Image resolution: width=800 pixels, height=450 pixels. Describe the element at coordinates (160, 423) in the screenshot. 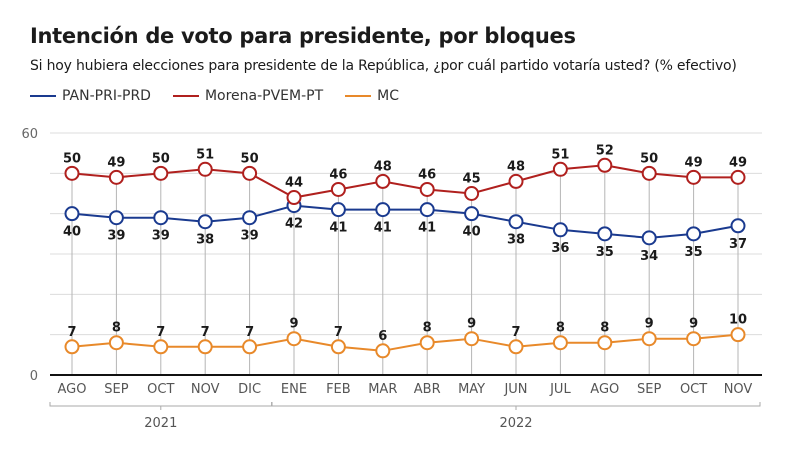

I see `year-label: 2021` at that location.